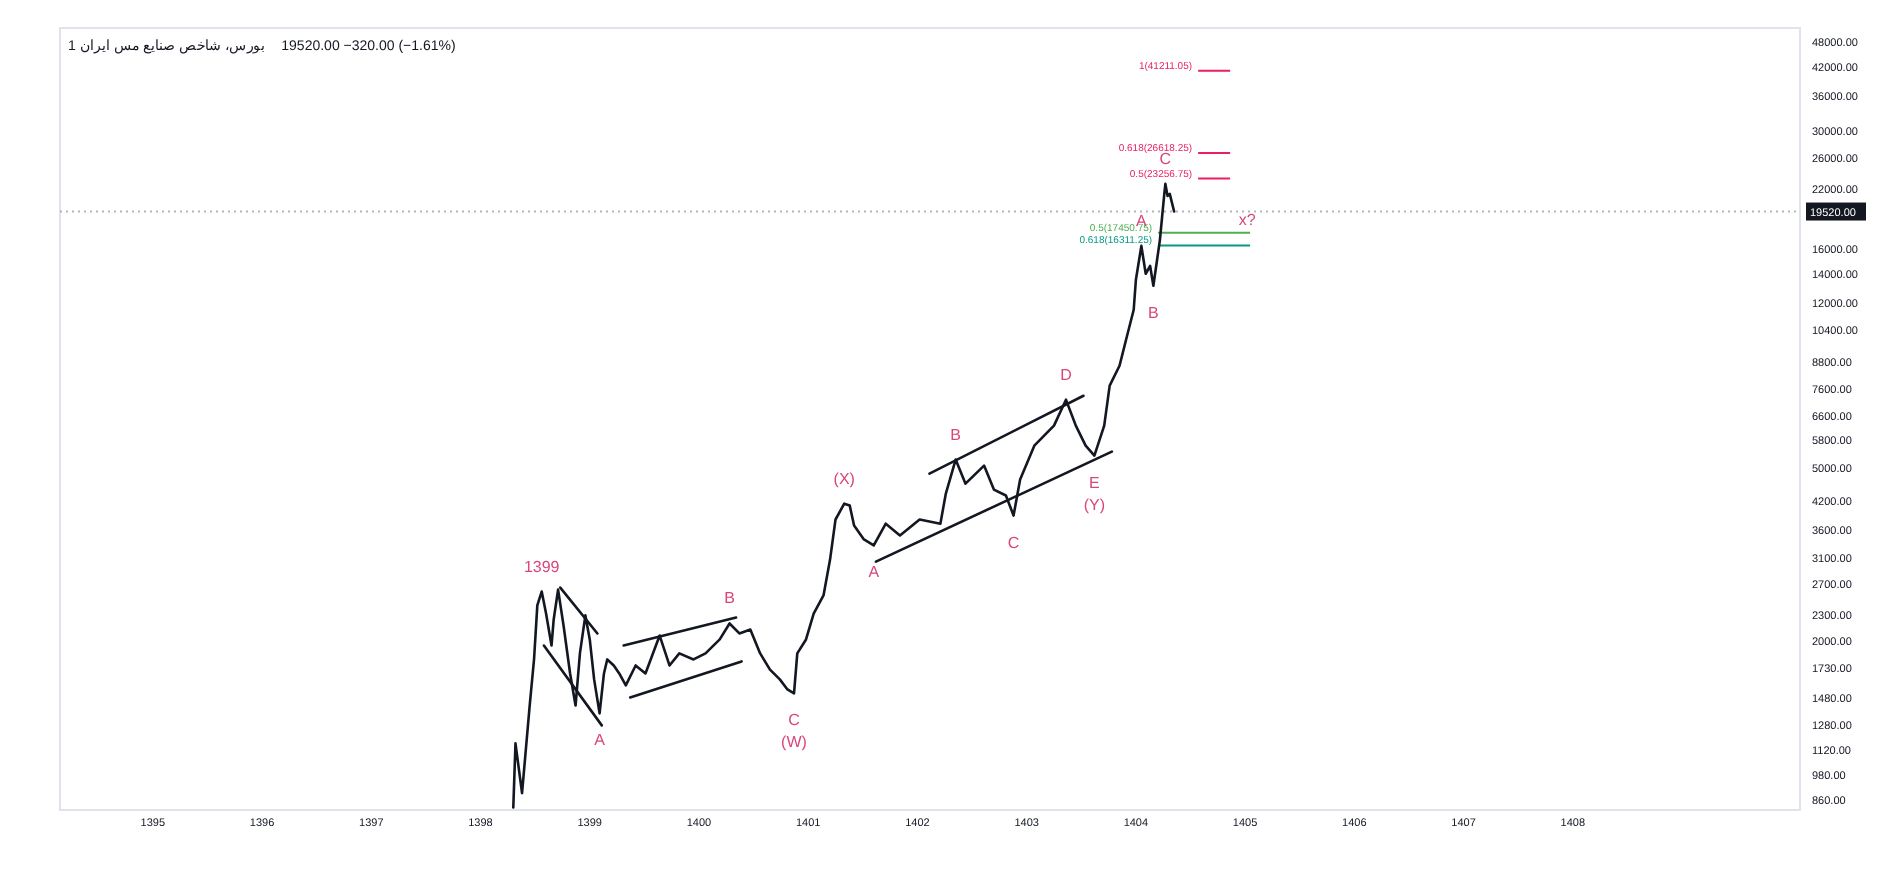 This screenshot has width=1882, height=872. Describe the element at coordinates (1247, 220) in the screenshot. I see `annotation: x?` at that location.